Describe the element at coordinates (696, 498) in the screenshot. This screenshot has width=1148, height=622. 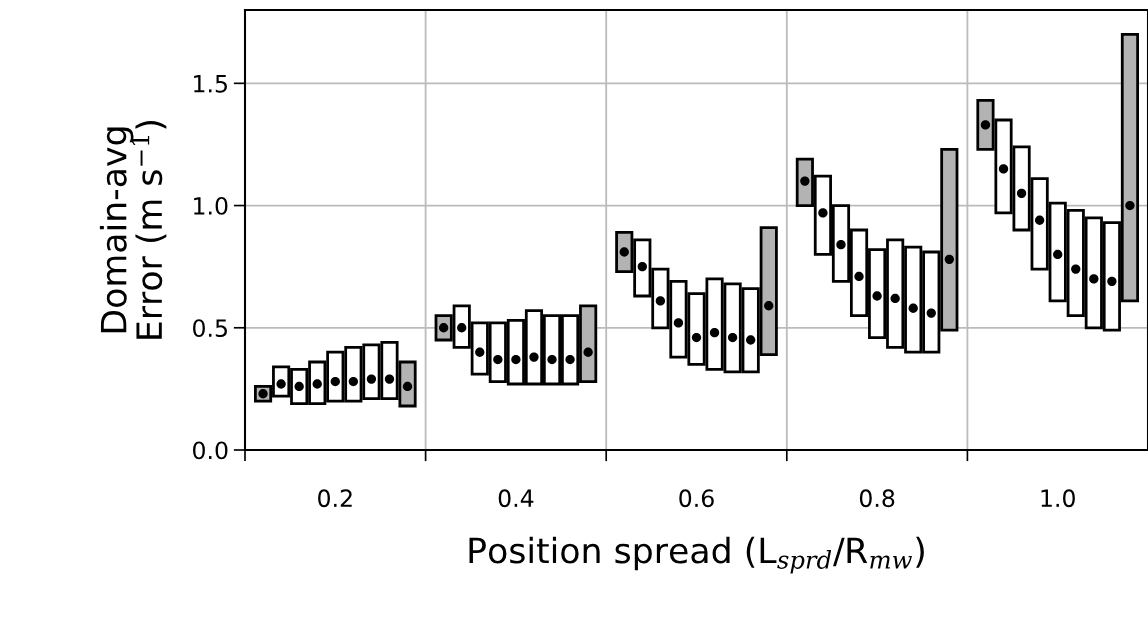
I see `x-tick-label: 0.6` at that location.